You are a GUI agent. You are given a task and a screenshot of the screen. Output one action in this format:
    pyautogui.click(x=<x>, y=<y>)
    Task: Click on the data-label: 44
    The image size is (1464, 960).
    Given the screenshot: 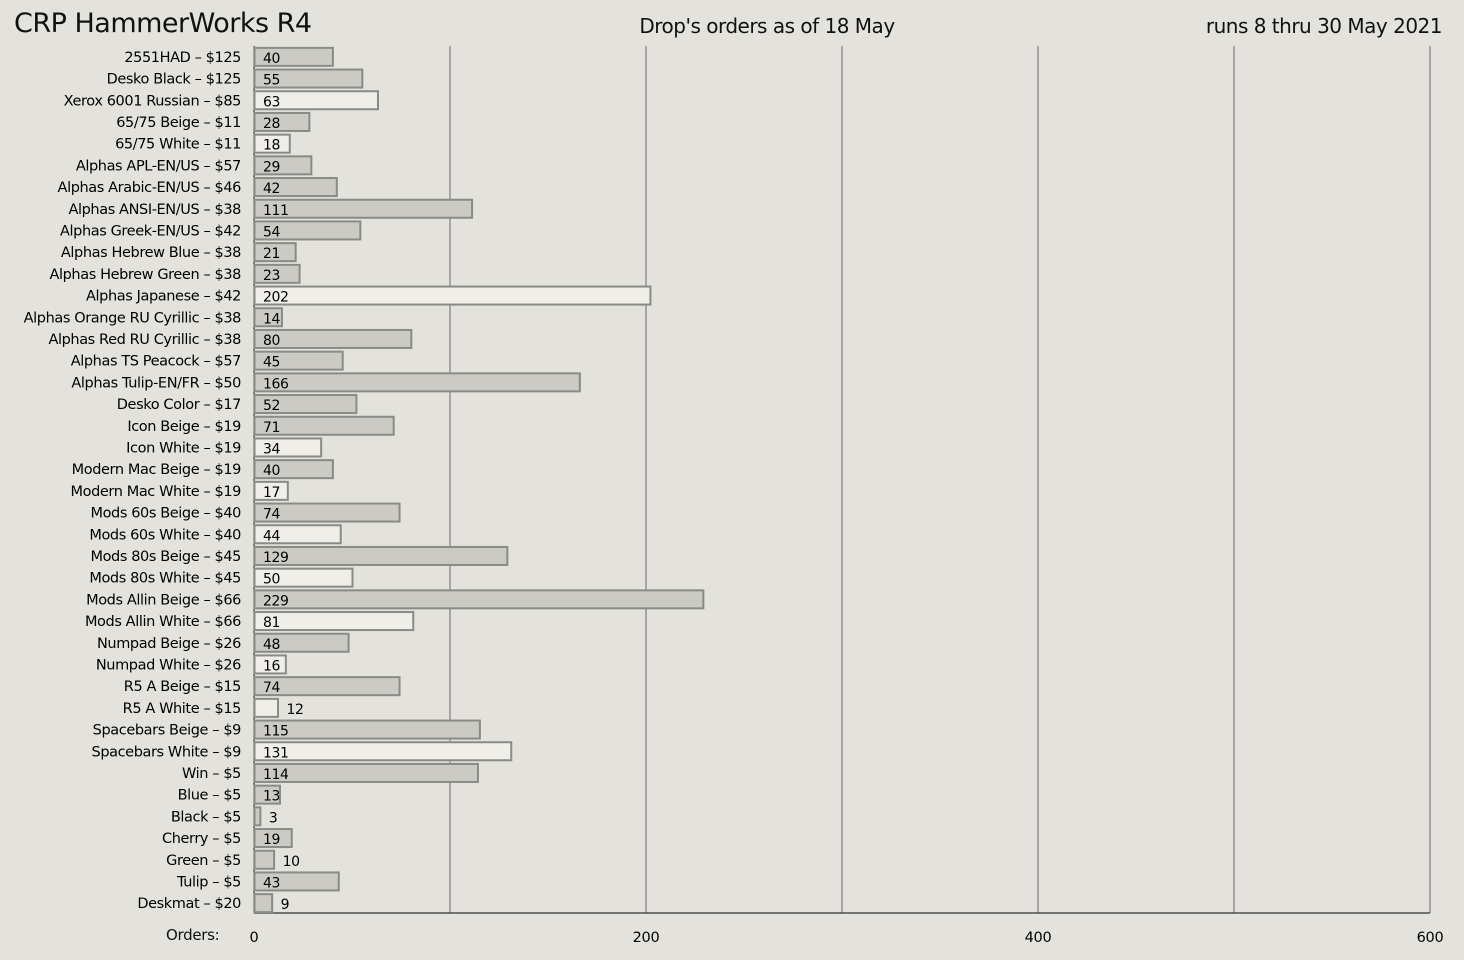 What is the action you would take?
    pyautogui.click(x=272, y=536)
    